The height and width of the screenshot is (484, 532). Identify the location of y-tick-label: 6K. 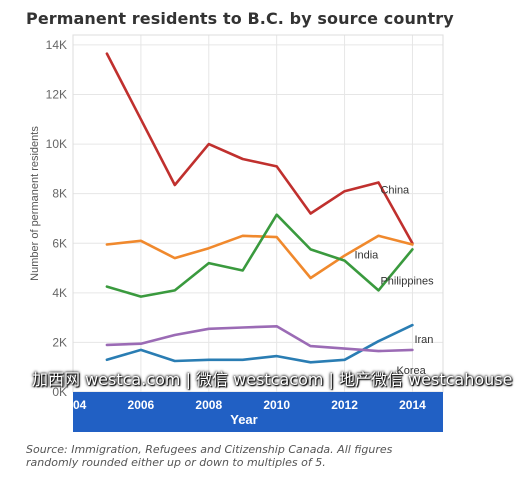
(59, 243).